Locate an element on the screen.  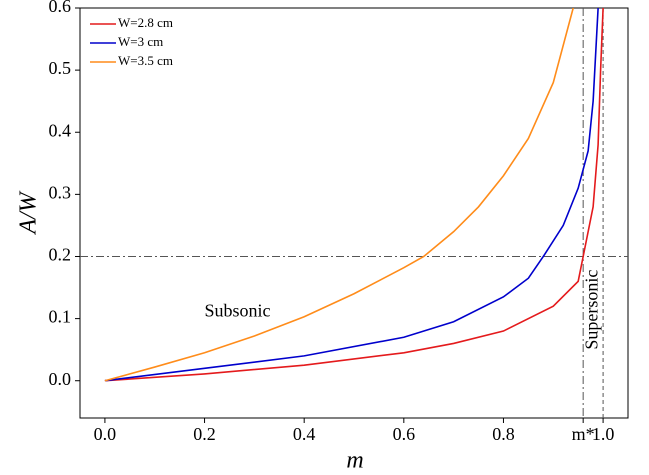
y-tick-label: 0.0 is located at coordinates (60, 379).